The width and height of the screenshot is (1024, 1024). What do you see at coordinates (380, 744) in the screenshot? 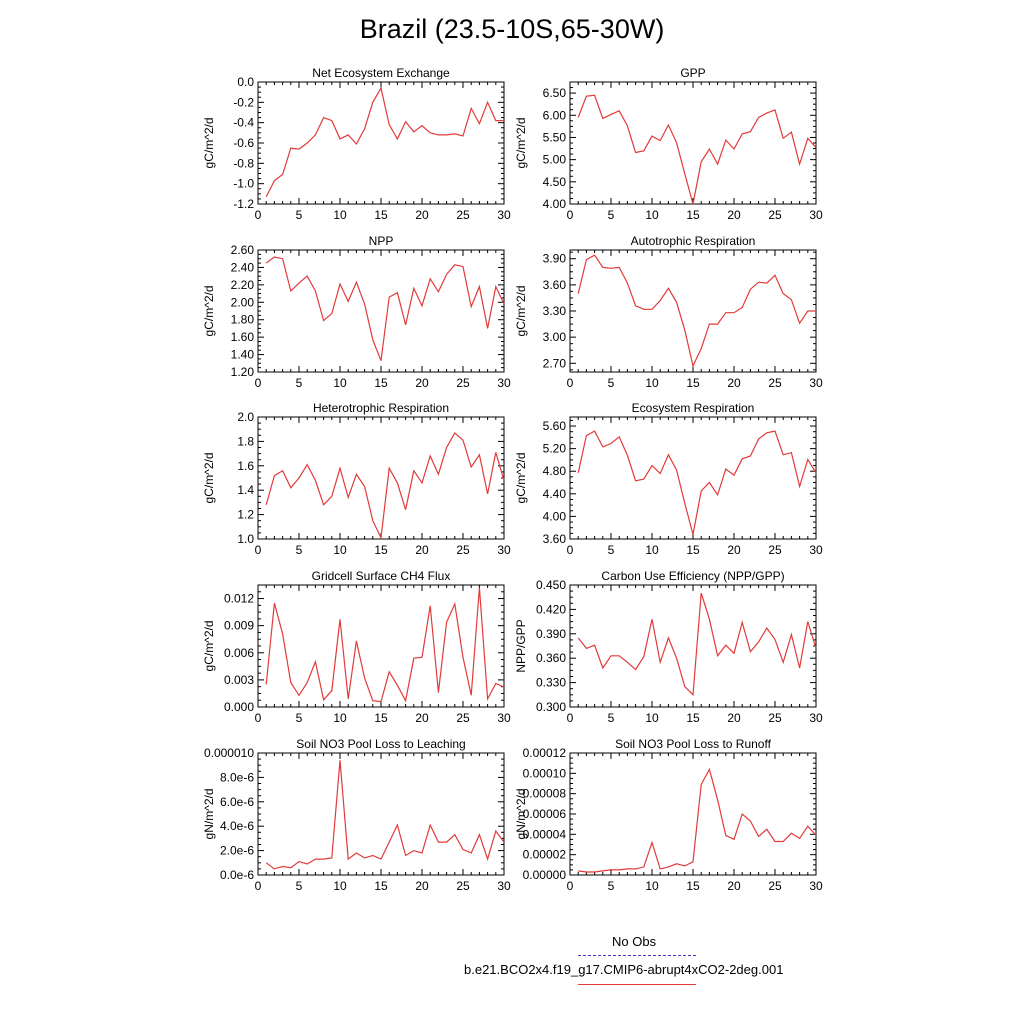
I see `plot-title: Soil NO3 Pool Loss to Leaching` at bounding box center [380, 744].